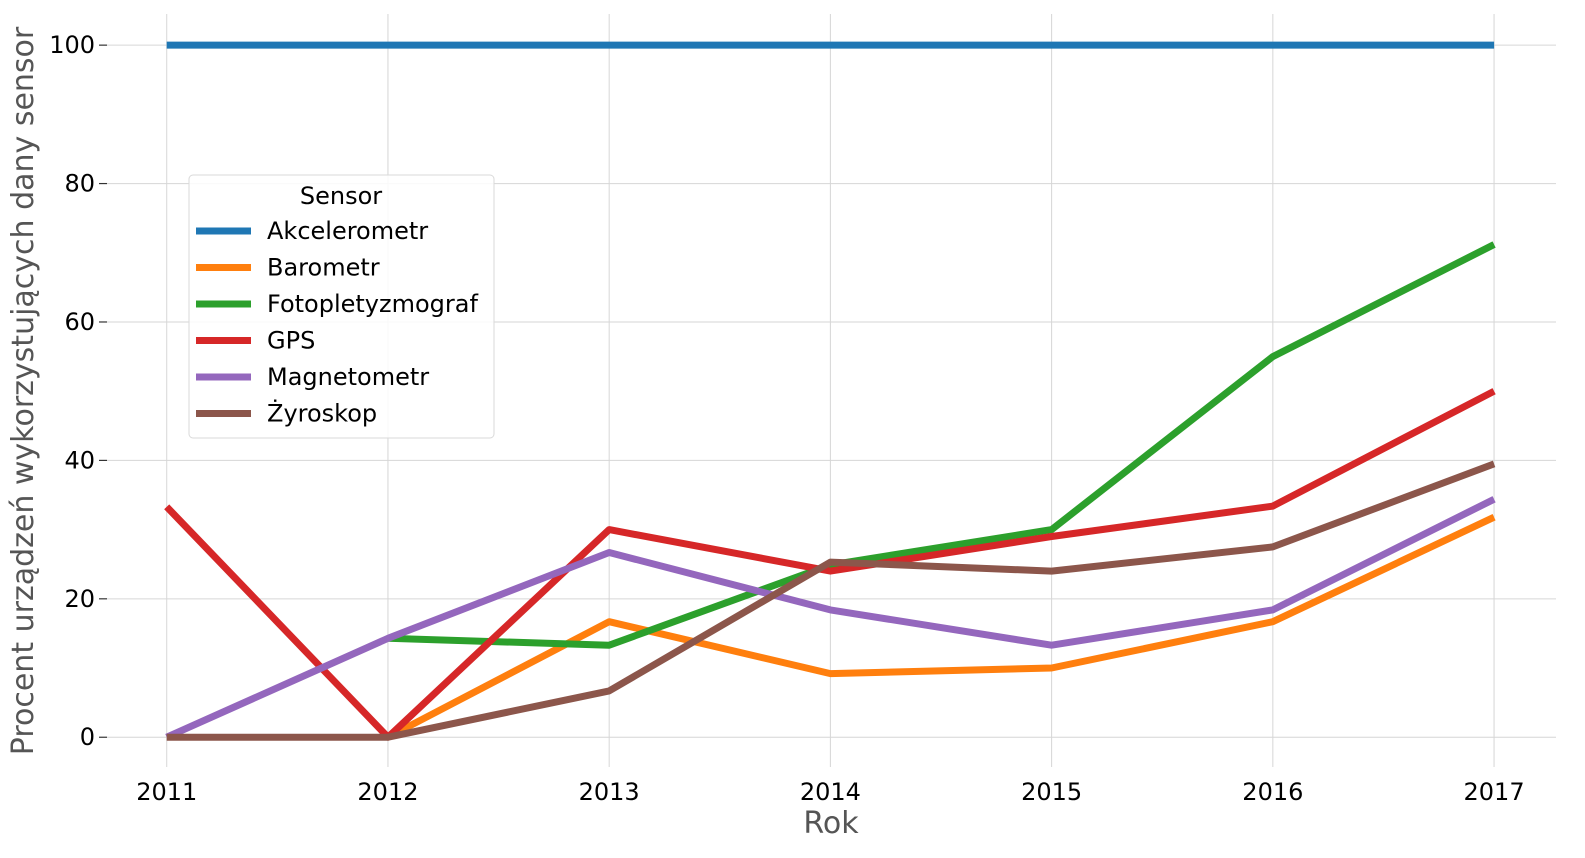 The height and width of the screenshot is (858, 1585). What do you see at coordinates (348, 377) in the screenshot?
I see `legend-label-magnetometr: Magnetometr` at bounding box center [348, 377].